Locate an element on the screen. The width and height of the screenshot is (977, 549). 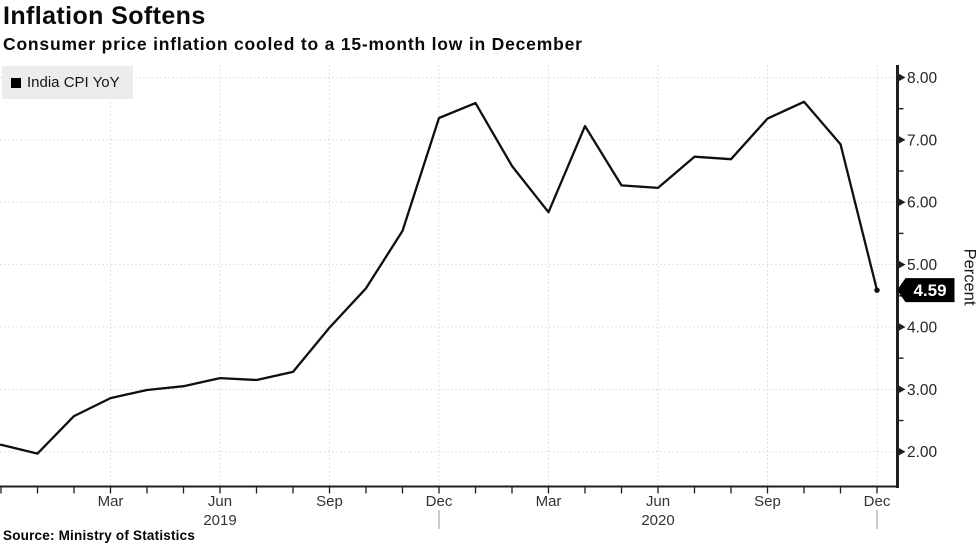
last-value-tag is located at coordinates (926, 290).